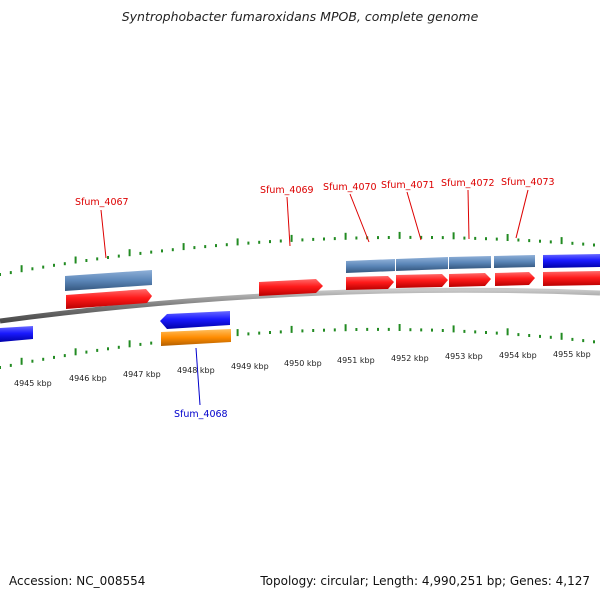 The width and height of the screenshot is (600, 600). Describe the element at coordinates (468, 183) in the screenshot. I see `gene-label-sfum-4072: Sfum_4072` at that location.